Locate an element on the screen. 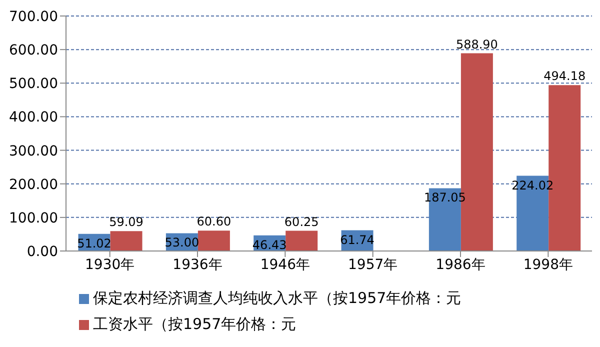  data-label: 51.02 is located at coordinates (94, 243).